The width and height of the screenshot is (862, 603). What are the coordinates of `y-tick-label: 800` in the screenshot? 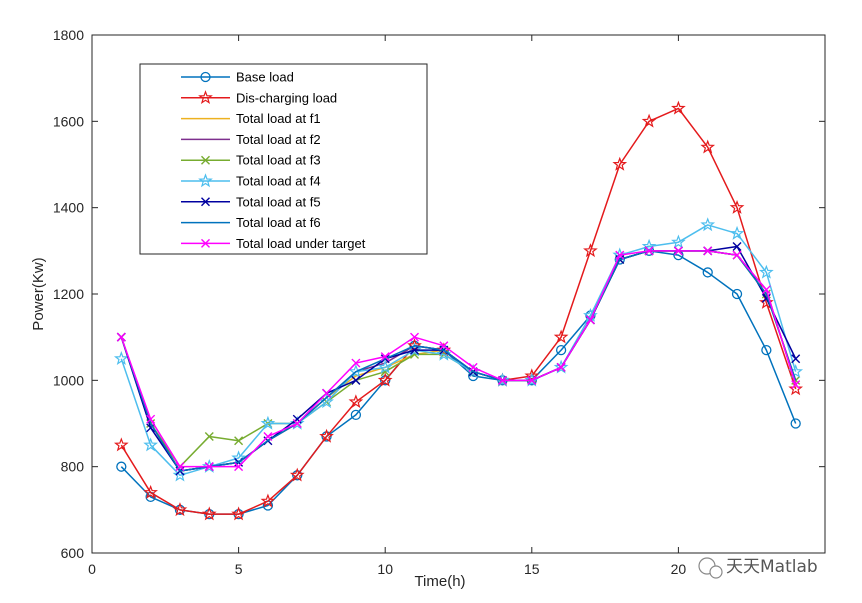 It's located at (73, 467).